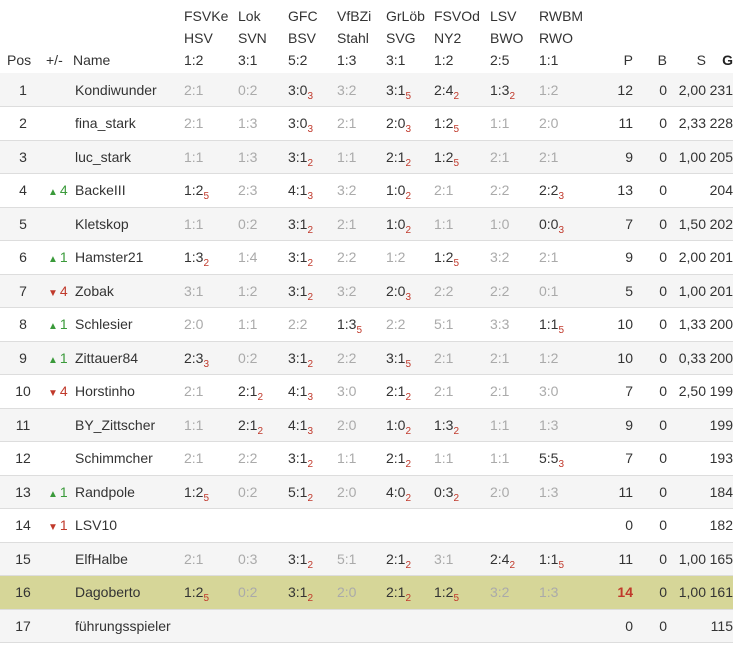  I want to click on header-total: G, so click(727, 60).